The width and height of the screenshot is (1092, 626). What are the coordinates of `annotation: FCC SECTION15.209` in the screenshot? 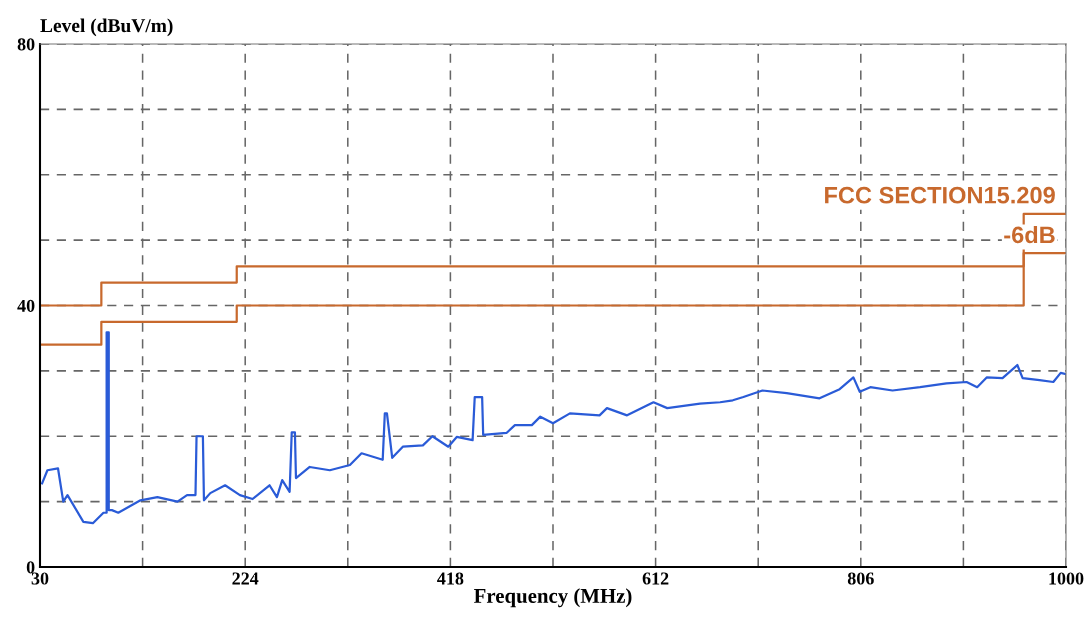 It's located at (940, 195).